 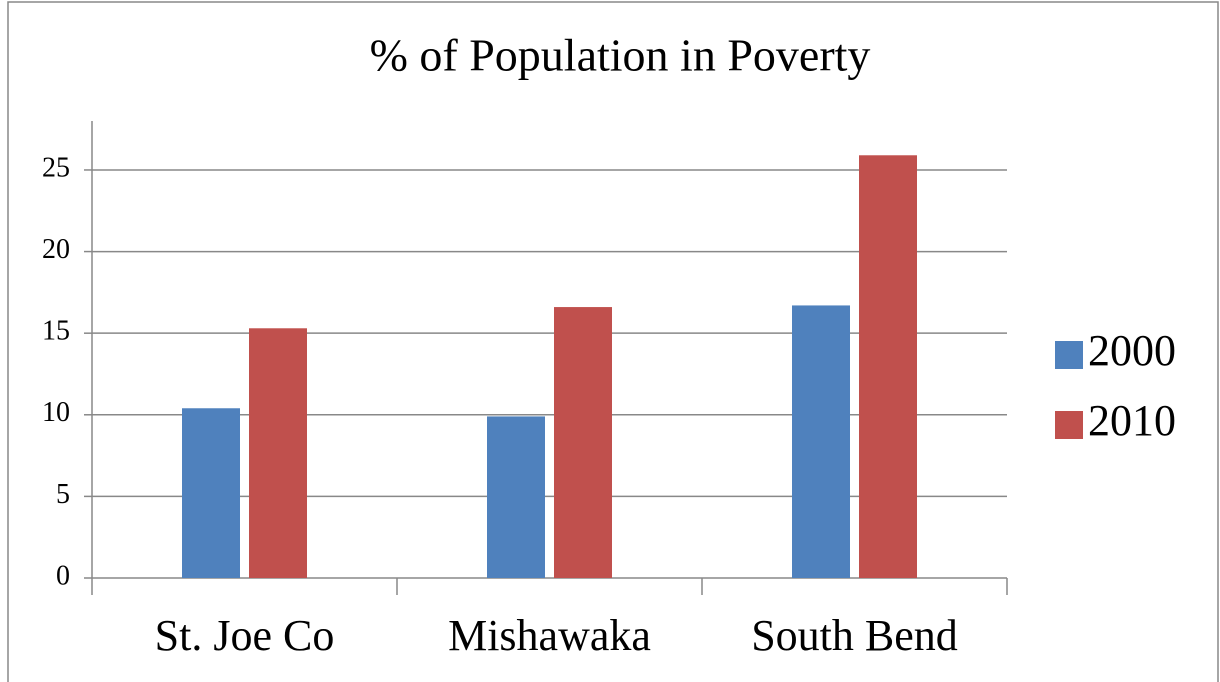 What do you see at coordinates (1132, 420) in the screenshot?
I see `legend-label: 2010` at bounding box center [1132, 420].